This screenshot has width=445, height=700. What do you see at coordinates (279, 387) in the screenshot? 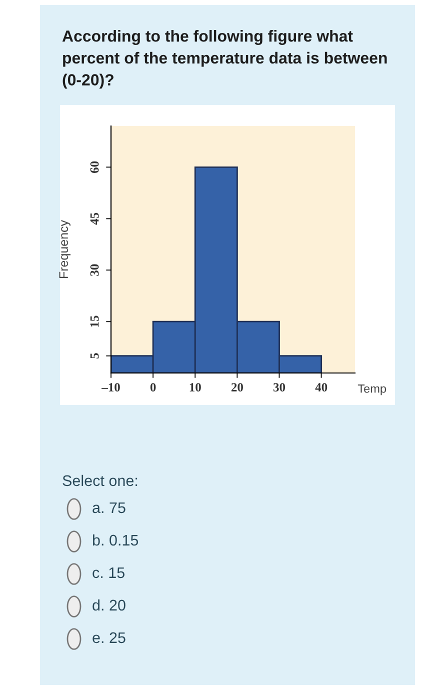
I see `x-tick-label: 30` at bounding box center [279, 387].